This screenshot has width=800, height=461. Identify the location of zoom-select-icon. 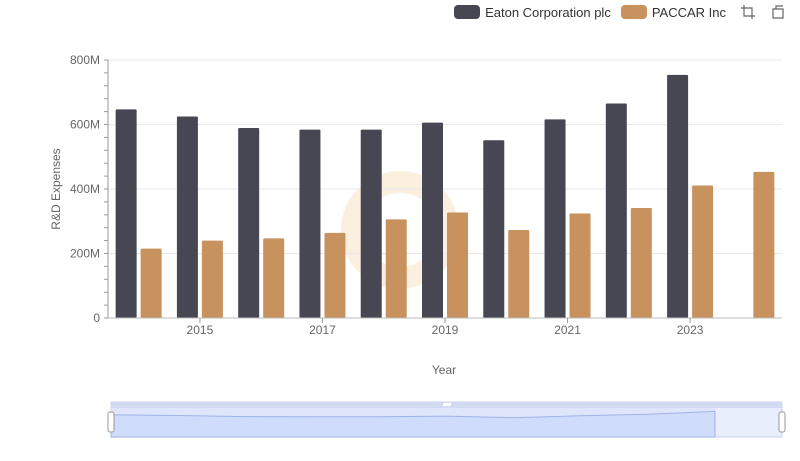
(748, 12).